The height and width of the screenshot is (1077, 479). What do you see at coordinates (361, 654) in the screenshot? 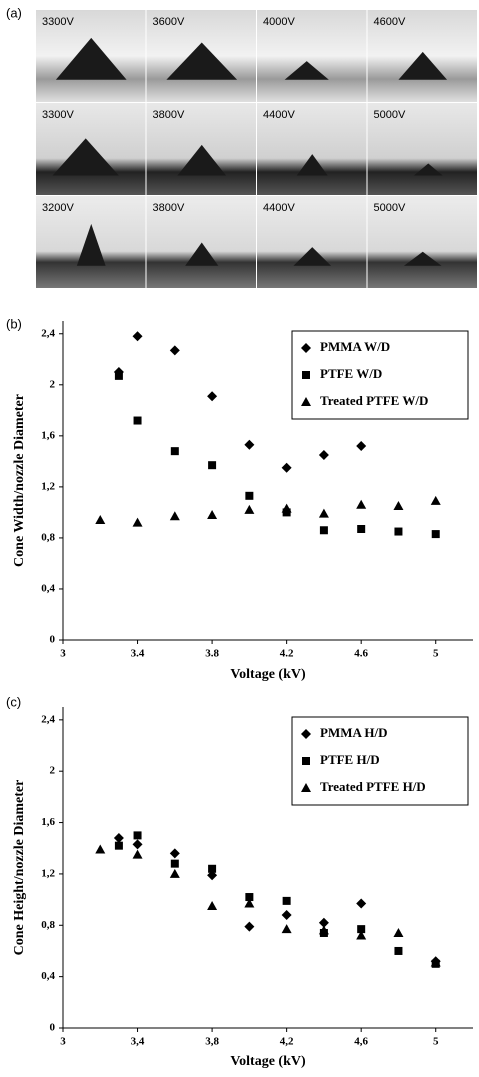
I see `x-tick-label: 4.6` at bounding box center [361, 654].